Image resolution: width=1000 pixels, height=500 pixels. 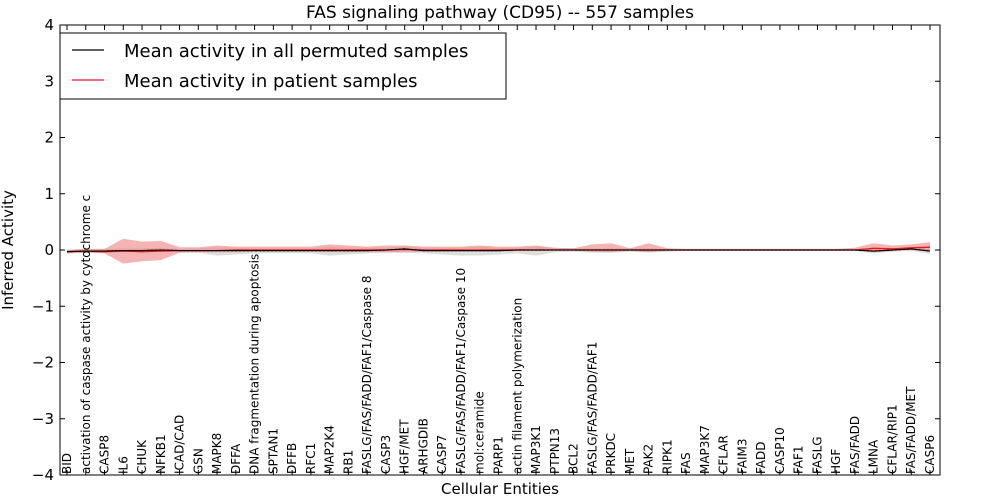 I want to click on x-tick-label: MAPK8, so click(x=217, y=453).